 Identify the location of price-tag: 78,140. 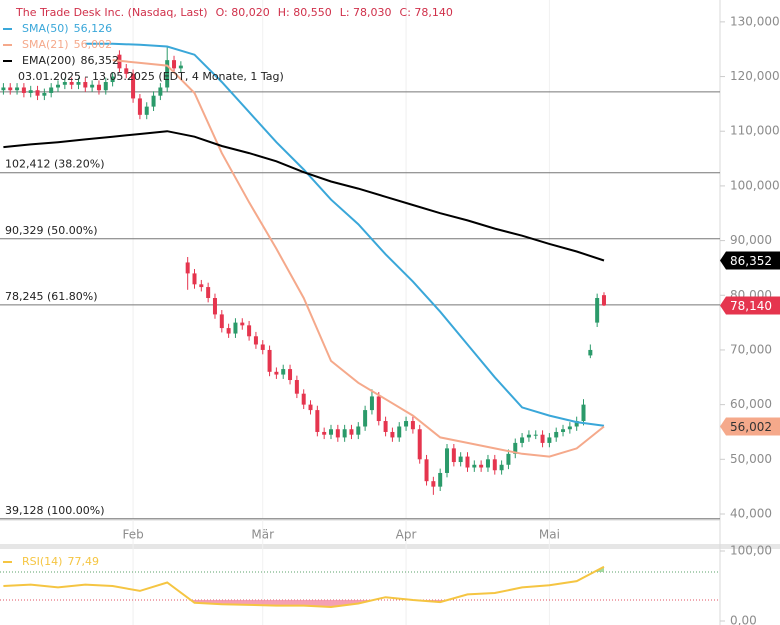
(751, 306).